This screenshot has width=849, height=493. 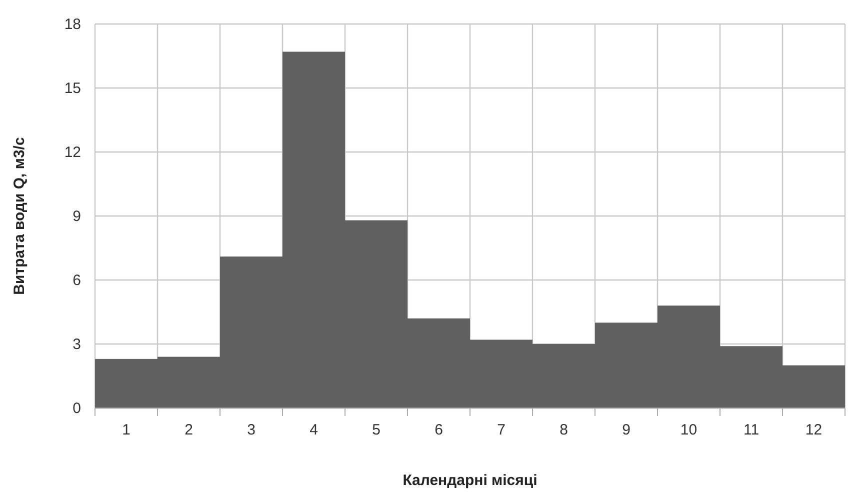 I want to click on x-tick-label: 6, so click(x=438, y=430).